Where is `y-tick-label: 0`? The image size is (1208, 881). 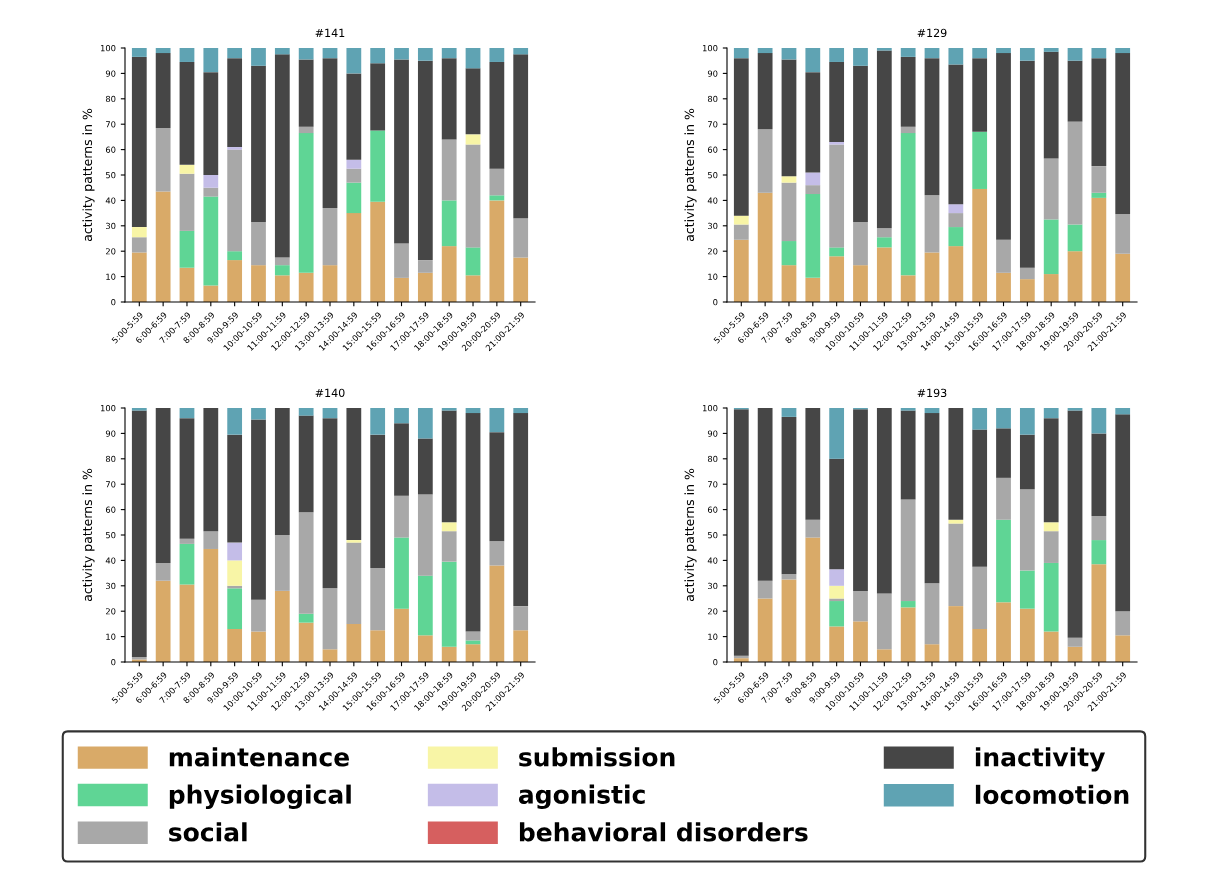
y-tick-label: 0 is located at coordinates (715, 302).